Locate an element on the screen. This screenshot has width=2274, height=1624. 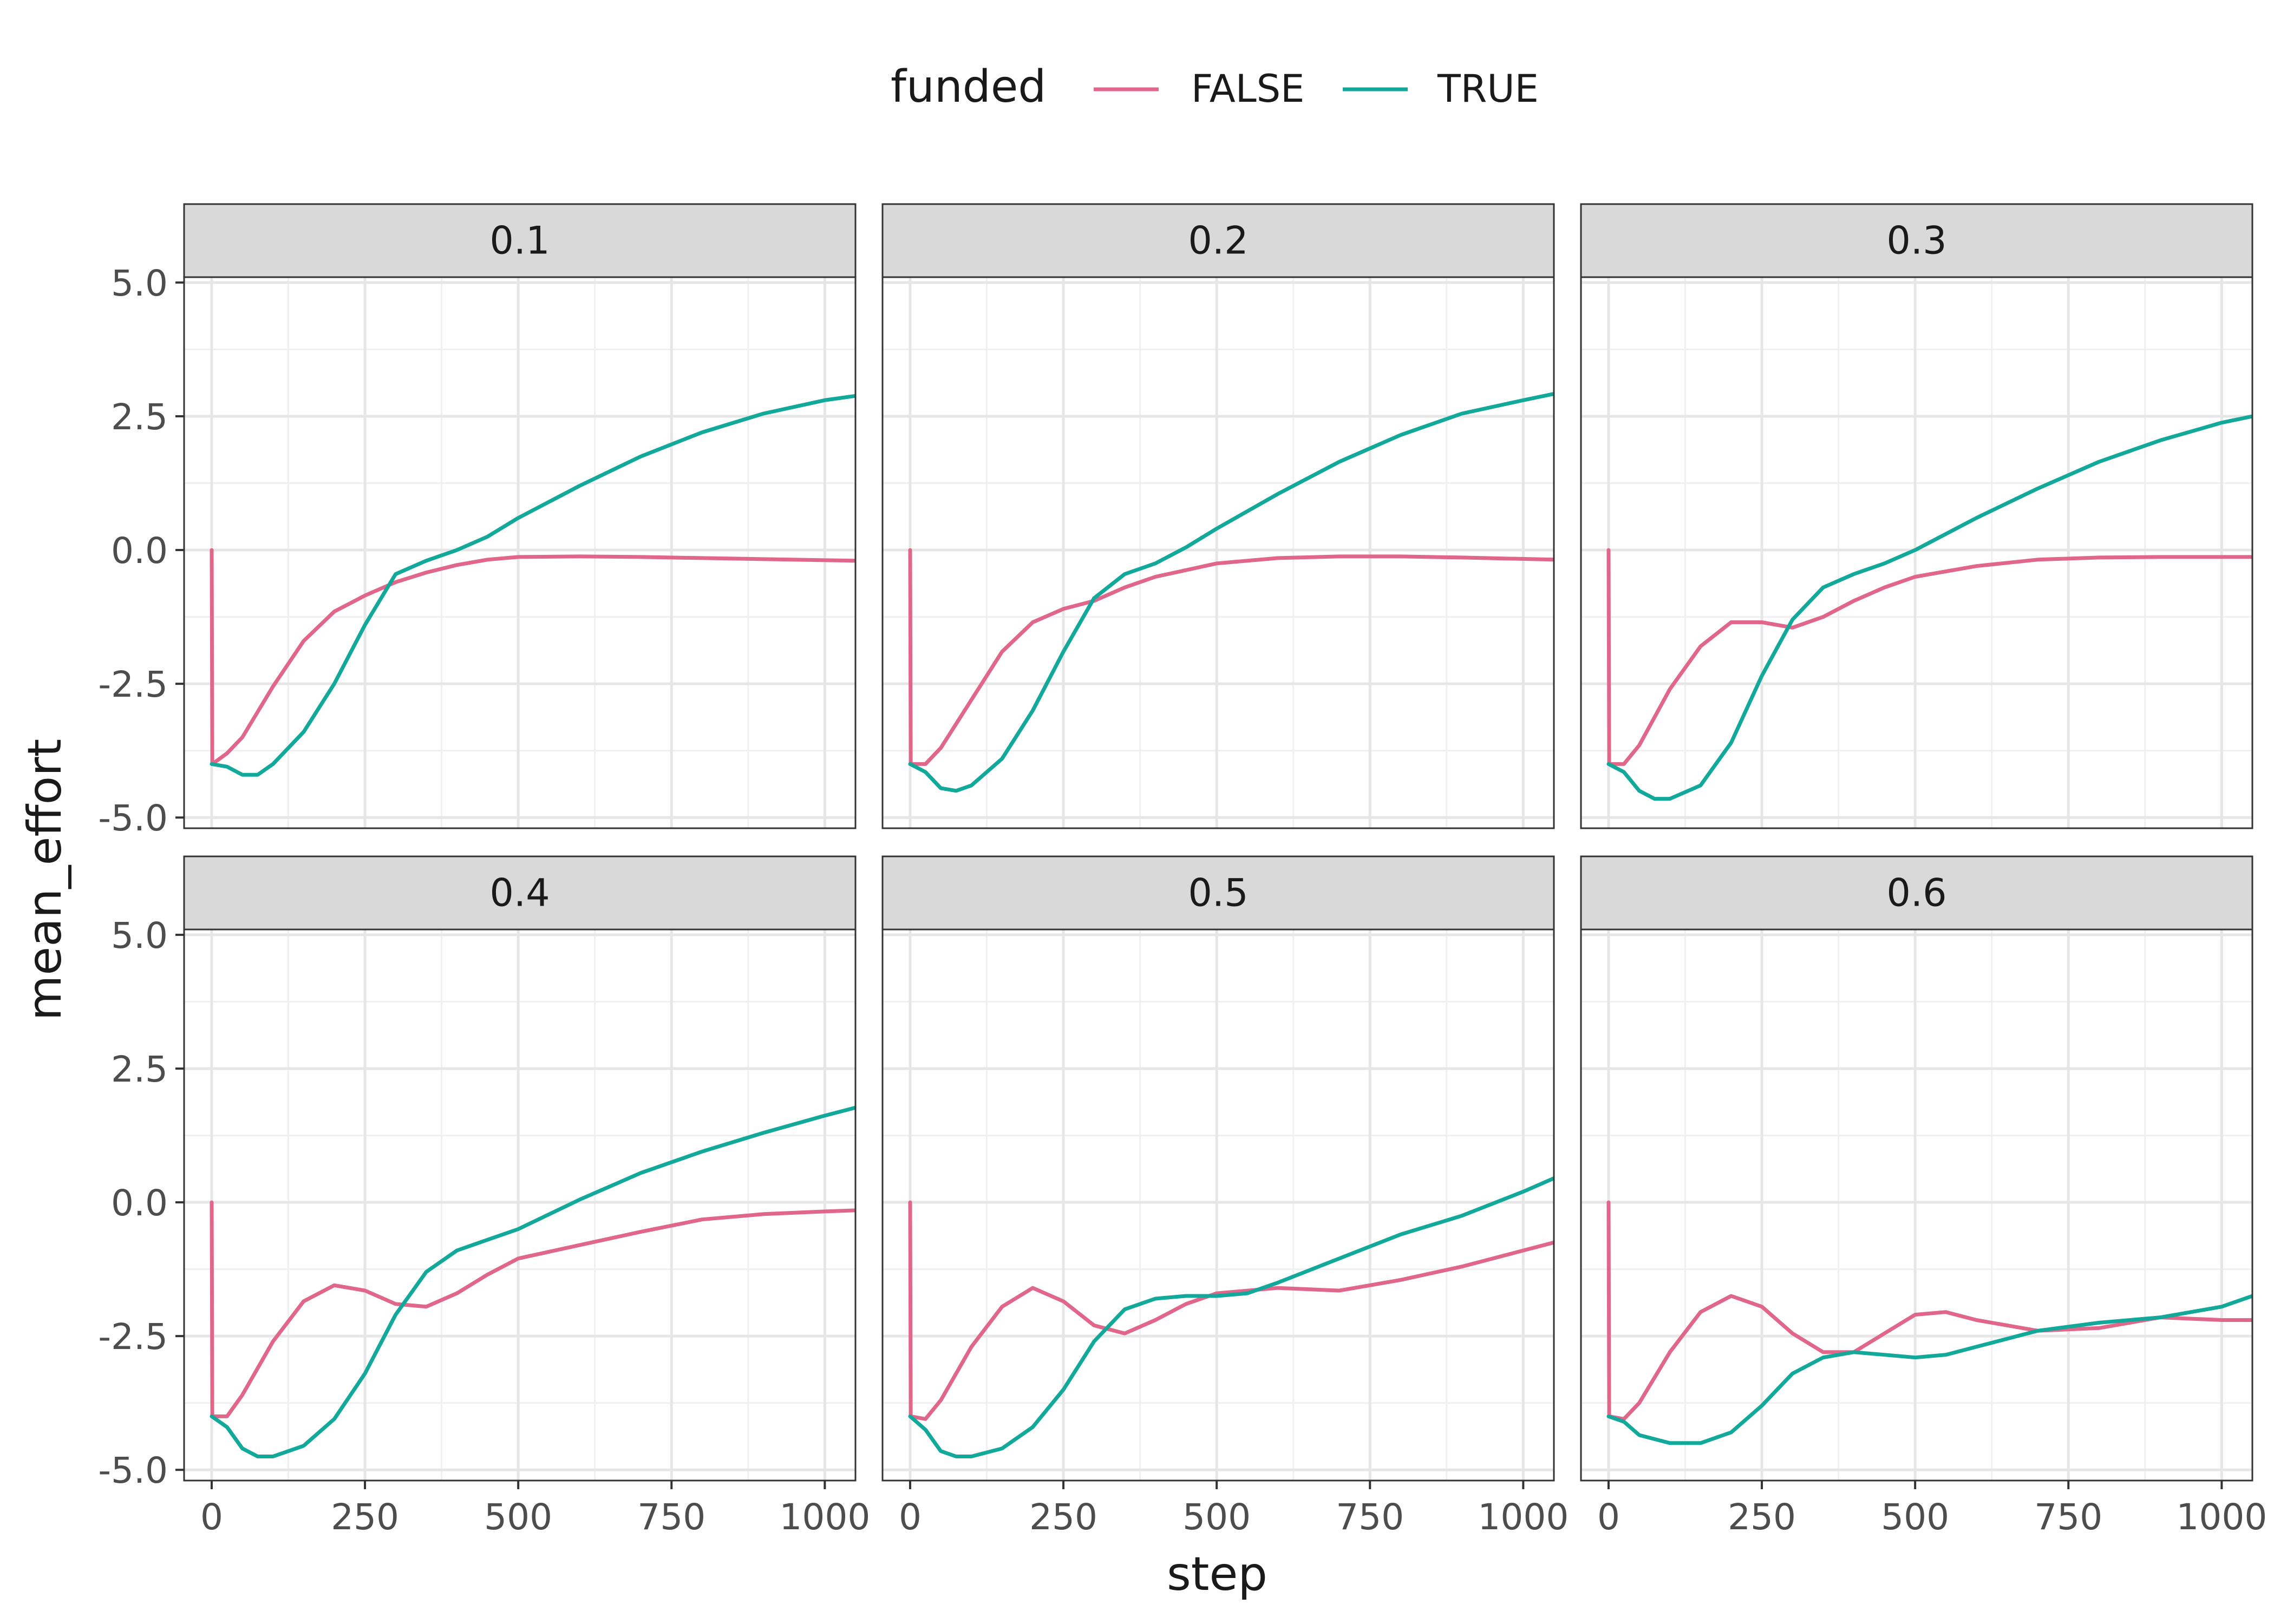
facet-panel: 0.4 -5.0 -2.5 0.0 2.5 5.0 0 250 500 750 1000 is located at coordinates (484, 1196).